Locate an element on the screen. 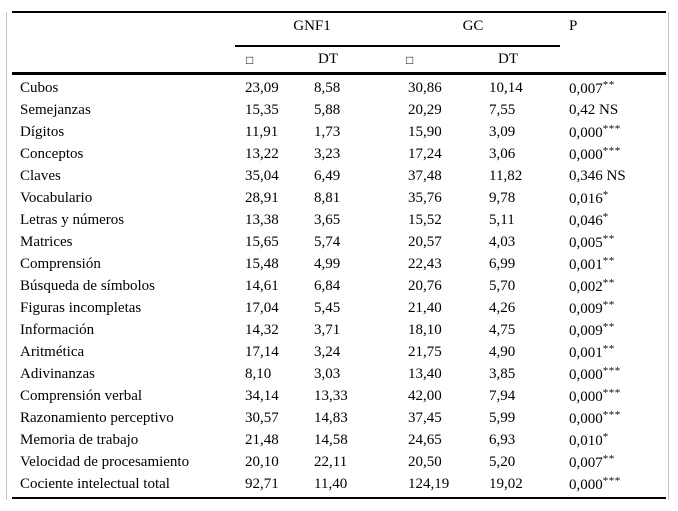 This screenshot has height=511, width=678. group-header-gc: GC is located at coordinates (473, 26).